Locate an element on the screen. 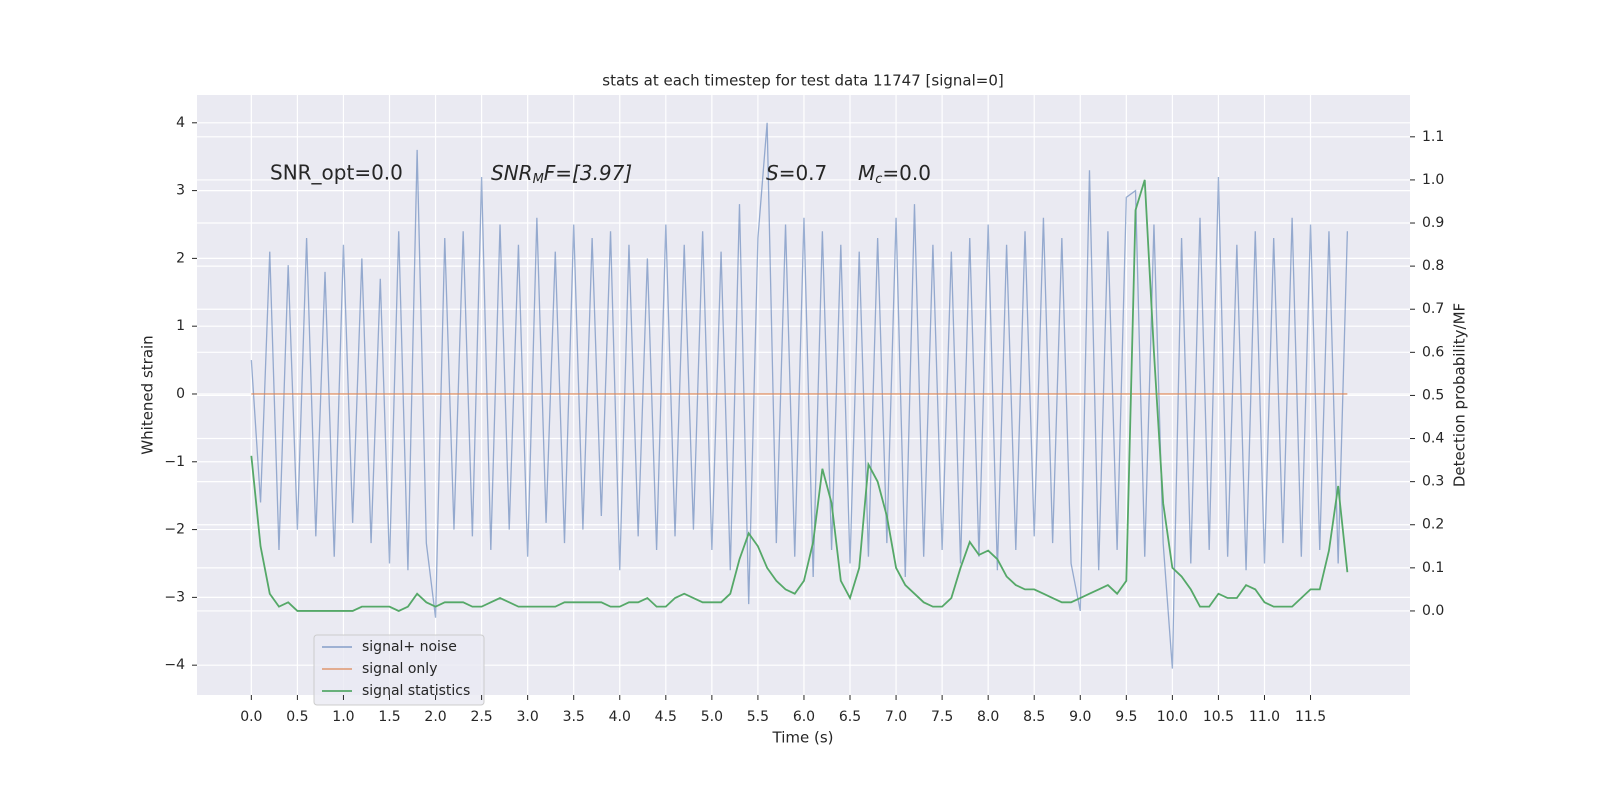 This screenshot has height=800, width=1600. y2-tick-label: 0.2 is located at coordinates (1433, 525).